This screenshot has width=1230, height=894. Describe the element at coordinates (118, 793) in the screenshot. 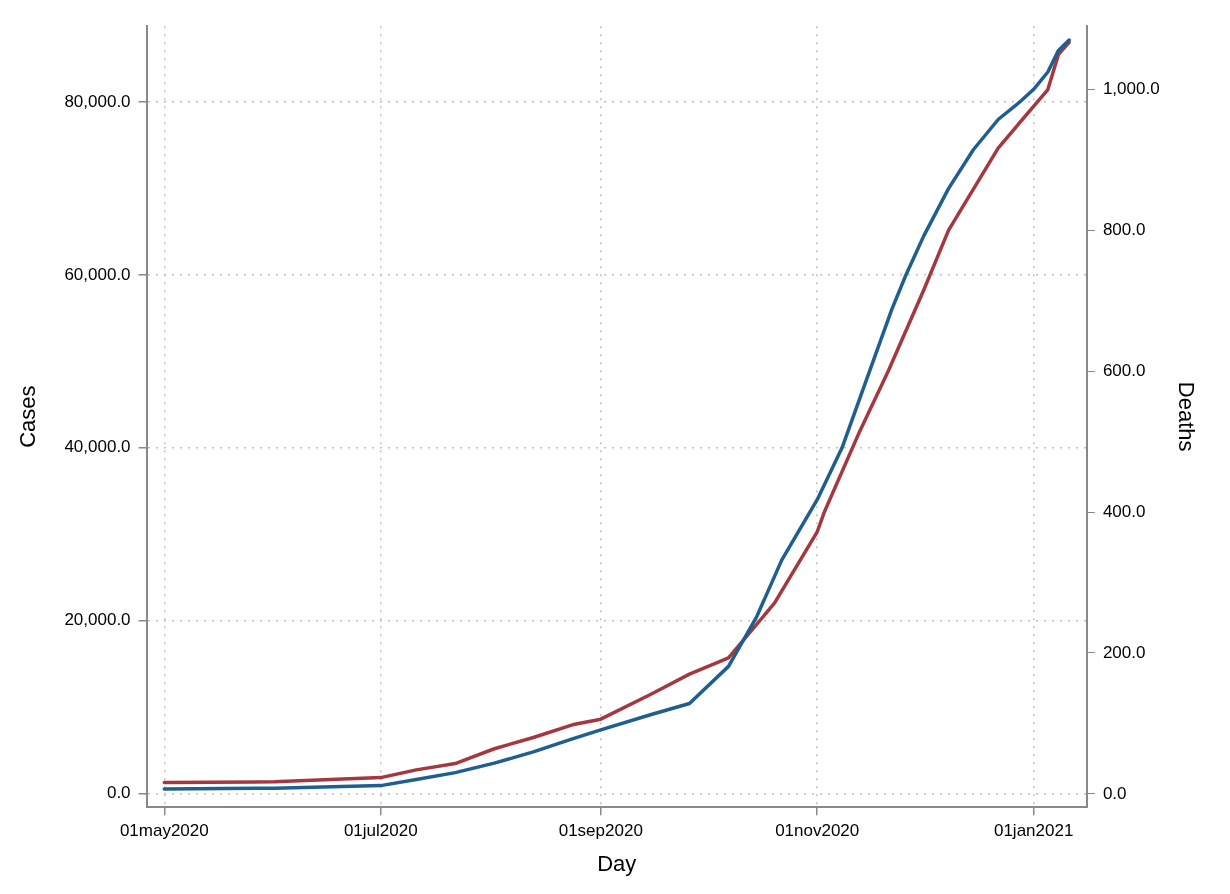

I see `y-tick-label: 0.0` at that location.